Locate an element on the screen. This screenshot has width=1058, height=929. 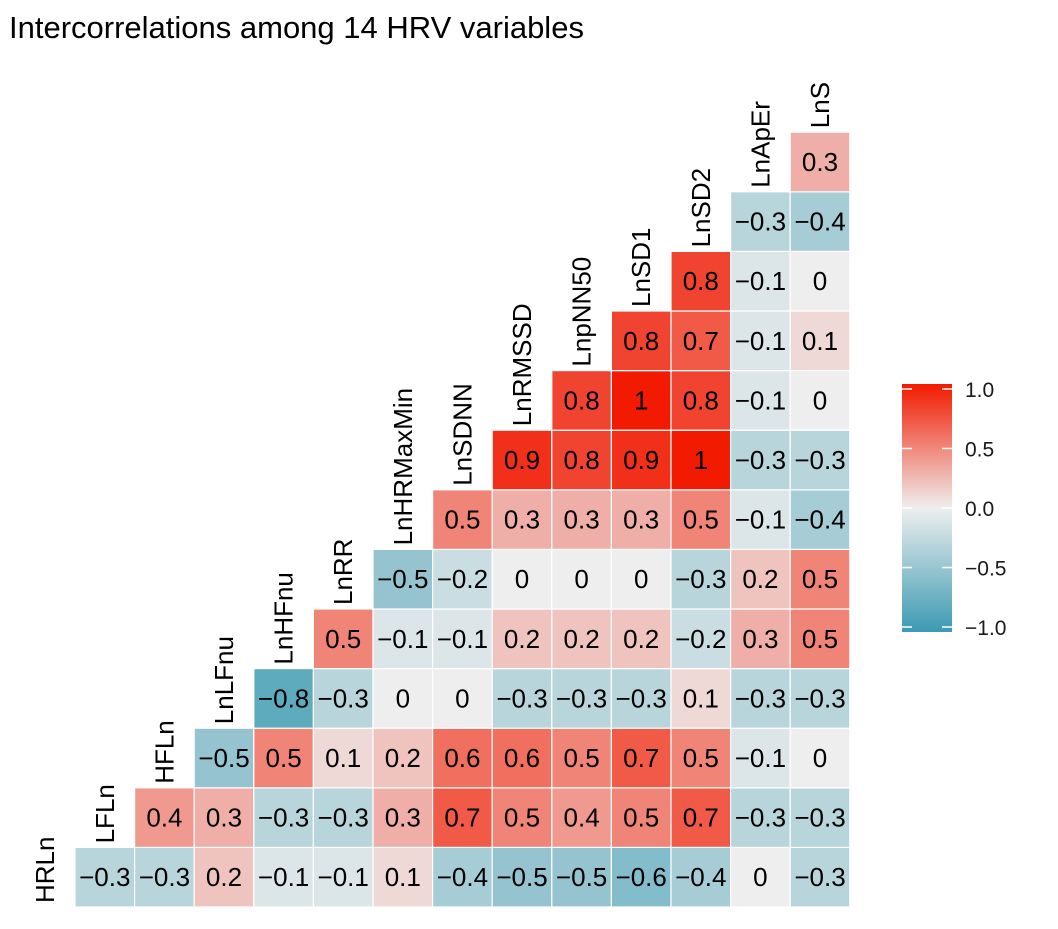
cell-value-label: −0.2 is located at coordinates (462, 579).